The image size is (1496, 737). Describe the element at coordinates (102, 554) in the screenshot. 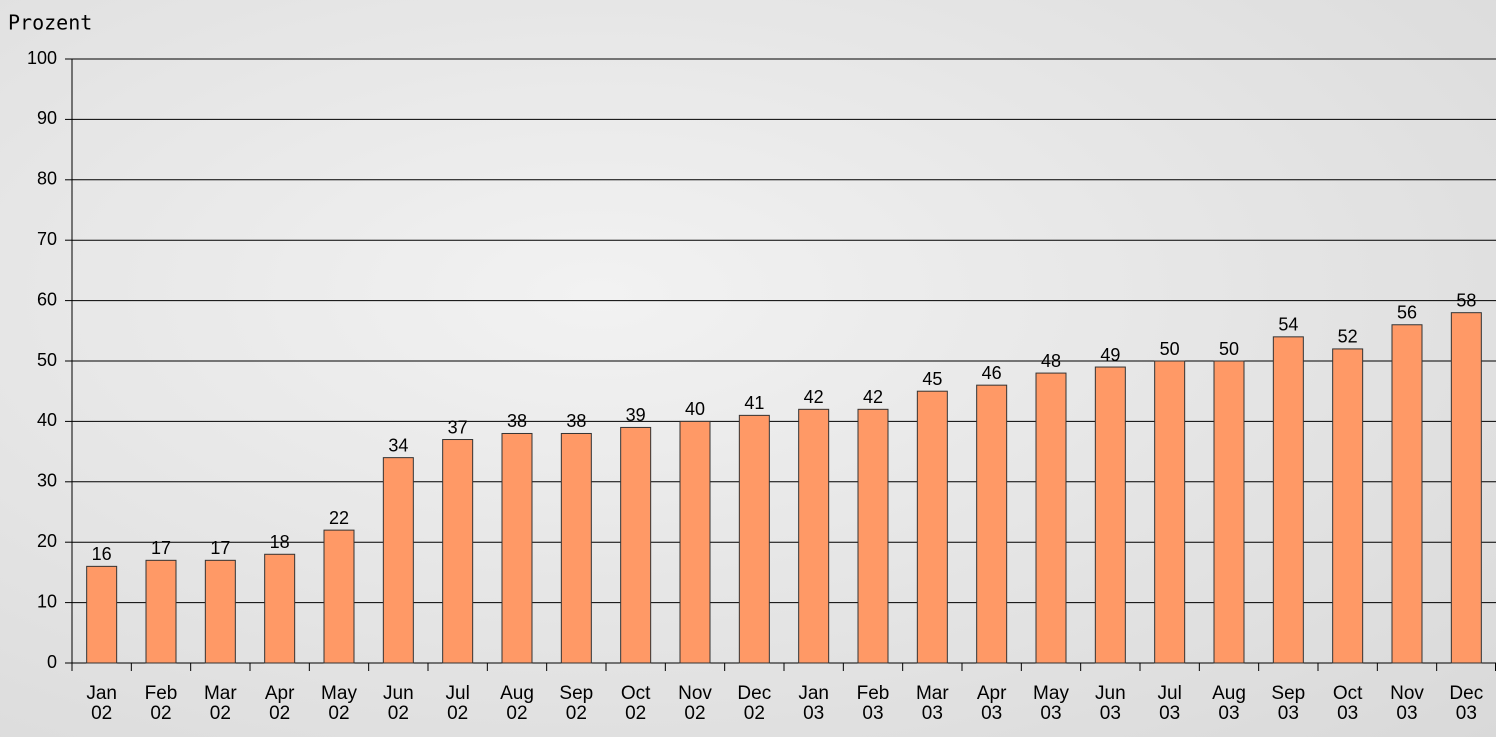

I see `value-label: 16` at that location.